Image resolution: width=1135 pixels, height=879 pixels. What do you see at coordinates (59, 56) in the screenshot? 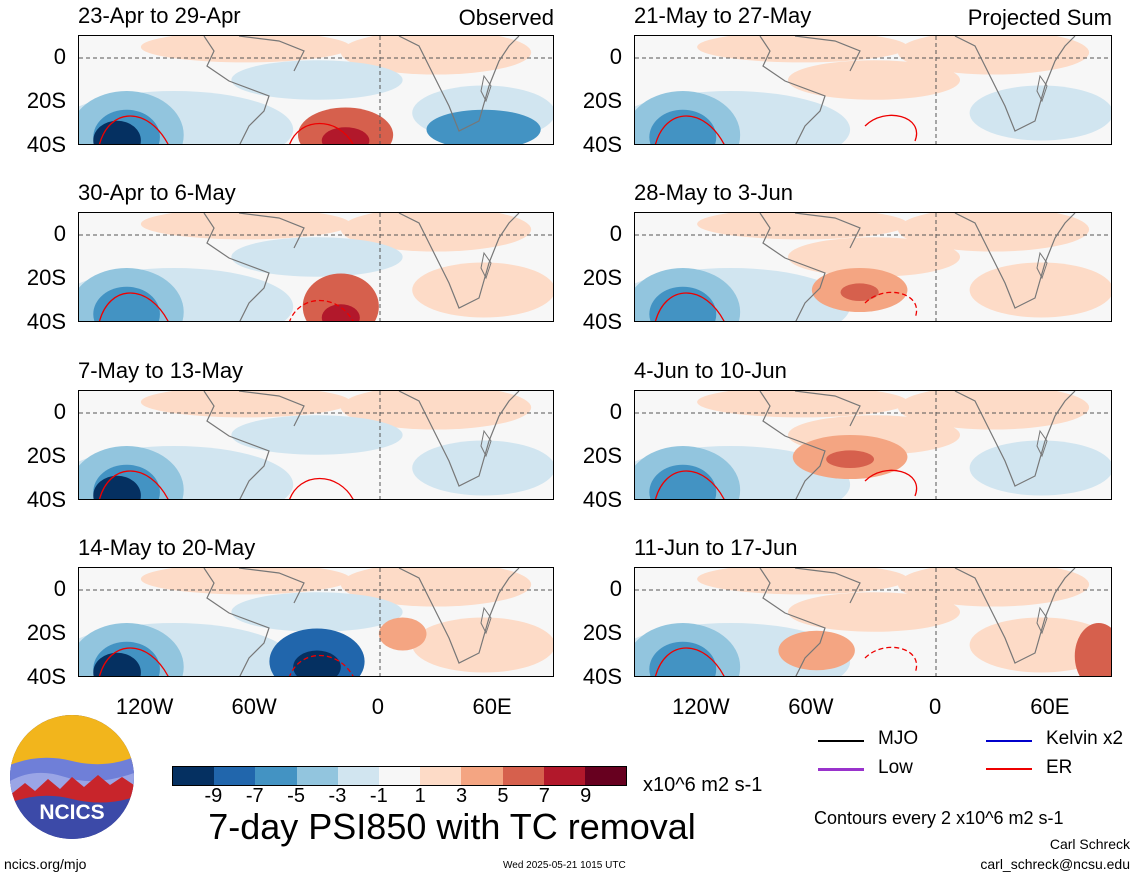
I see `y-tick-left-0-0: 0` at bounding box center [59, 56].